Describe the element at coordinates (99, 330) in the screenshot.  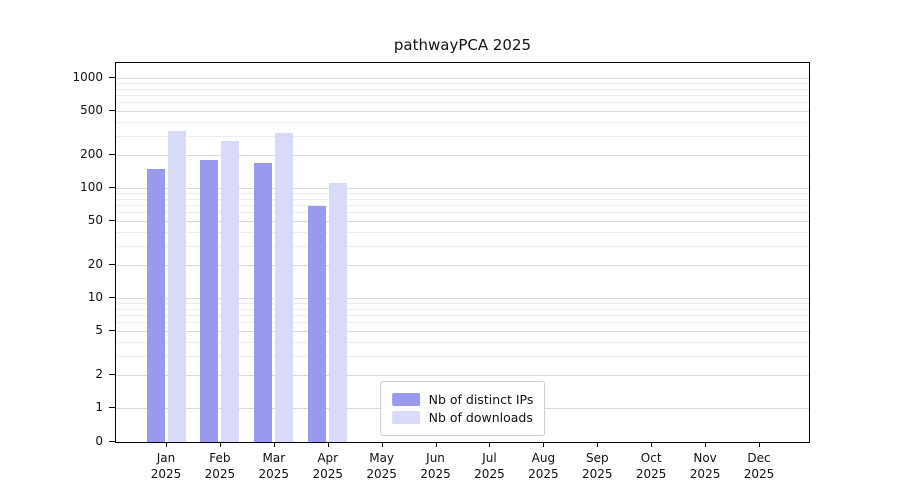
I see `y-tick-label: 5` at that location.